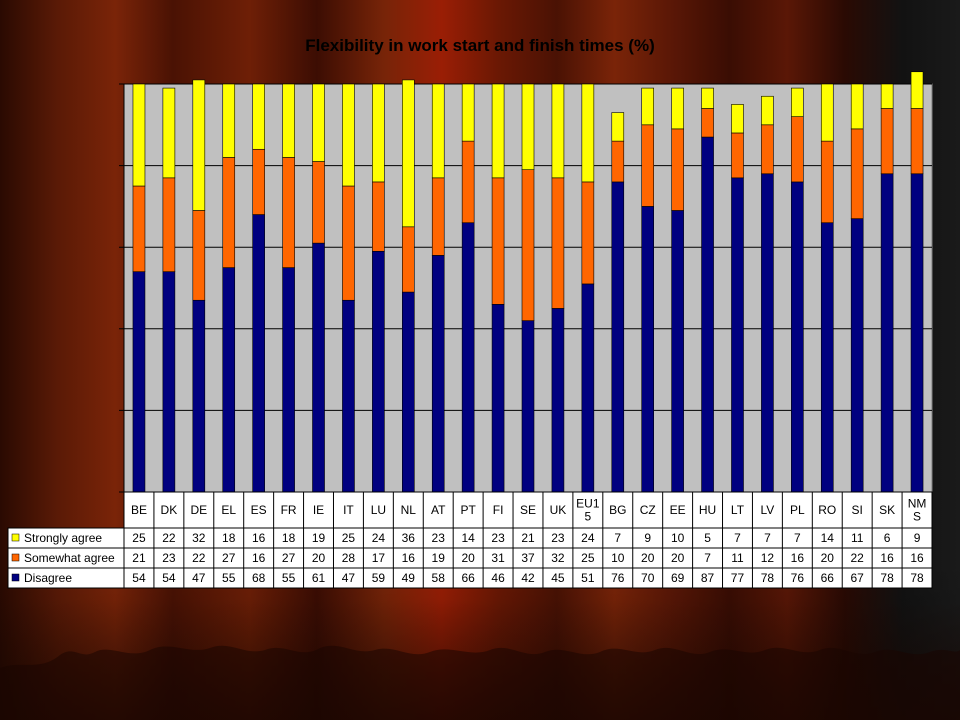  I want to click on data-label-strongly-agree-es: 16, so click(259, 538).